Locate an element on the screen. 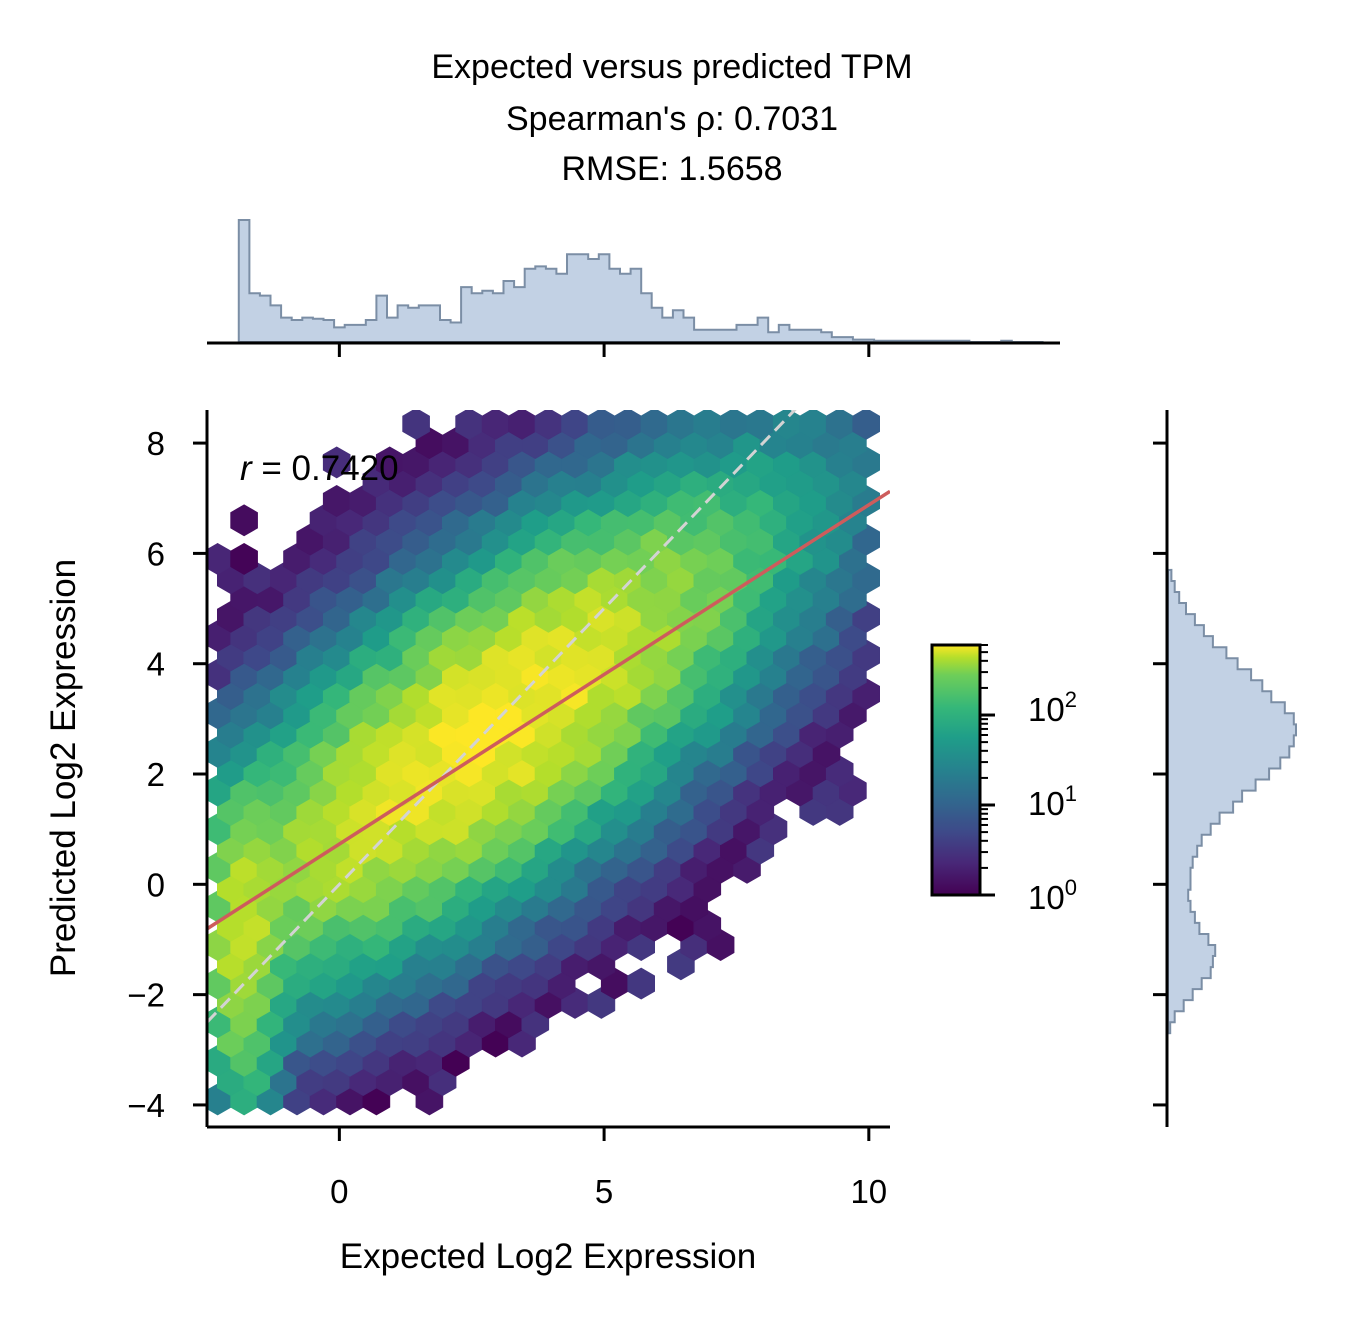 This screenshot has height=1325, width=1345. y-marginal-bars is located at coordinates (1232, 801).